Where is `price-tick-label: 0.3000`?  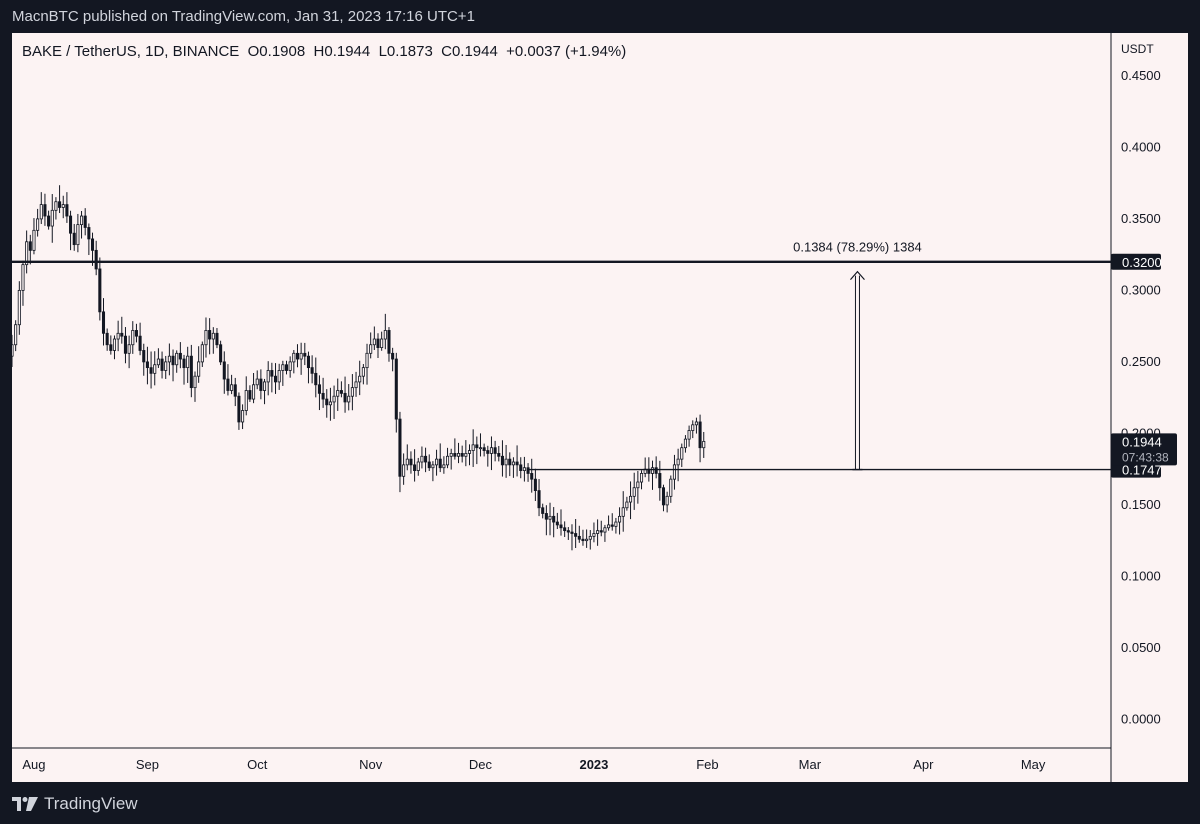
price-tick-label: 0.3000 is located at coordinates (1141, 289).